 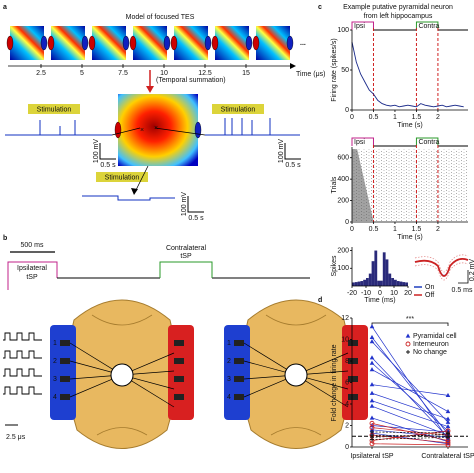 I want to click on x-tick-label: 1.5, so click(x=417, y=117).